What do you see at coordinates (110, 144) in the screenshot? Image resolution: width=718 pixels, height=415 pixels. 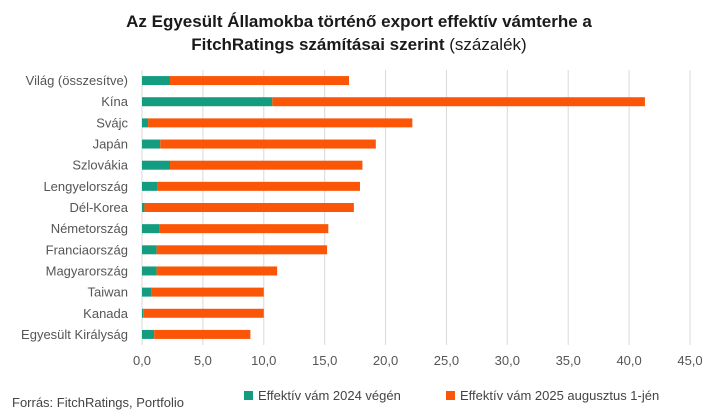 I see `category-label: Japán` at bounding box center [110, 144].